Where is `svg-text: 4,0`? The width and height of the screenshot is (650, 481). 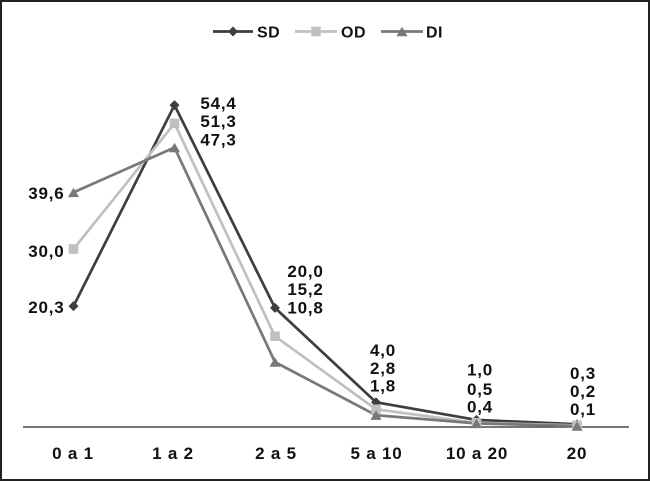 svg-text: 4,0 is located at coordinates (383, 350).